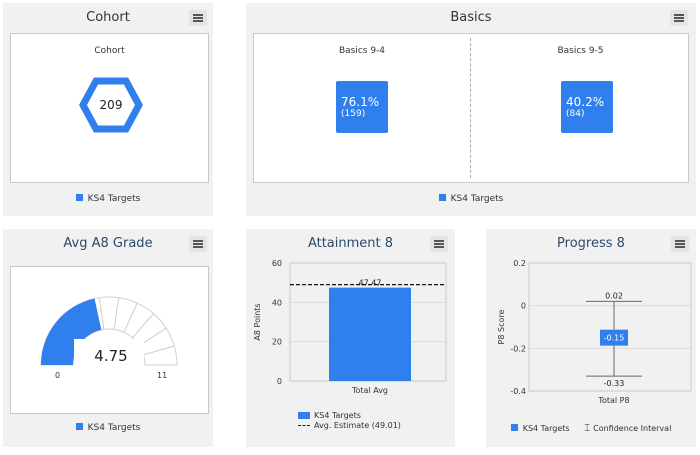 Image resolution: width=700 pixels, height=455 pixels. Describe the element at coordinates (162, 375) in the screenshot. I see `gauge-max-label: 11` at that location.